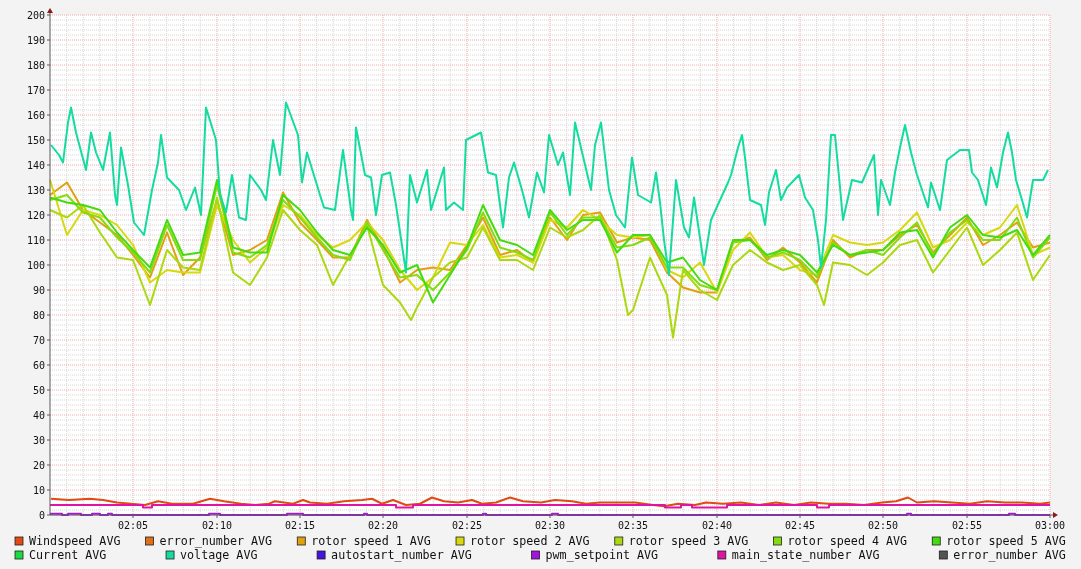 The width and height of the screenshot is (1081, 569). Describe the element at coordinates (467, 525) in the screenshot. I see `x-tick-label: 02:25` at that location.